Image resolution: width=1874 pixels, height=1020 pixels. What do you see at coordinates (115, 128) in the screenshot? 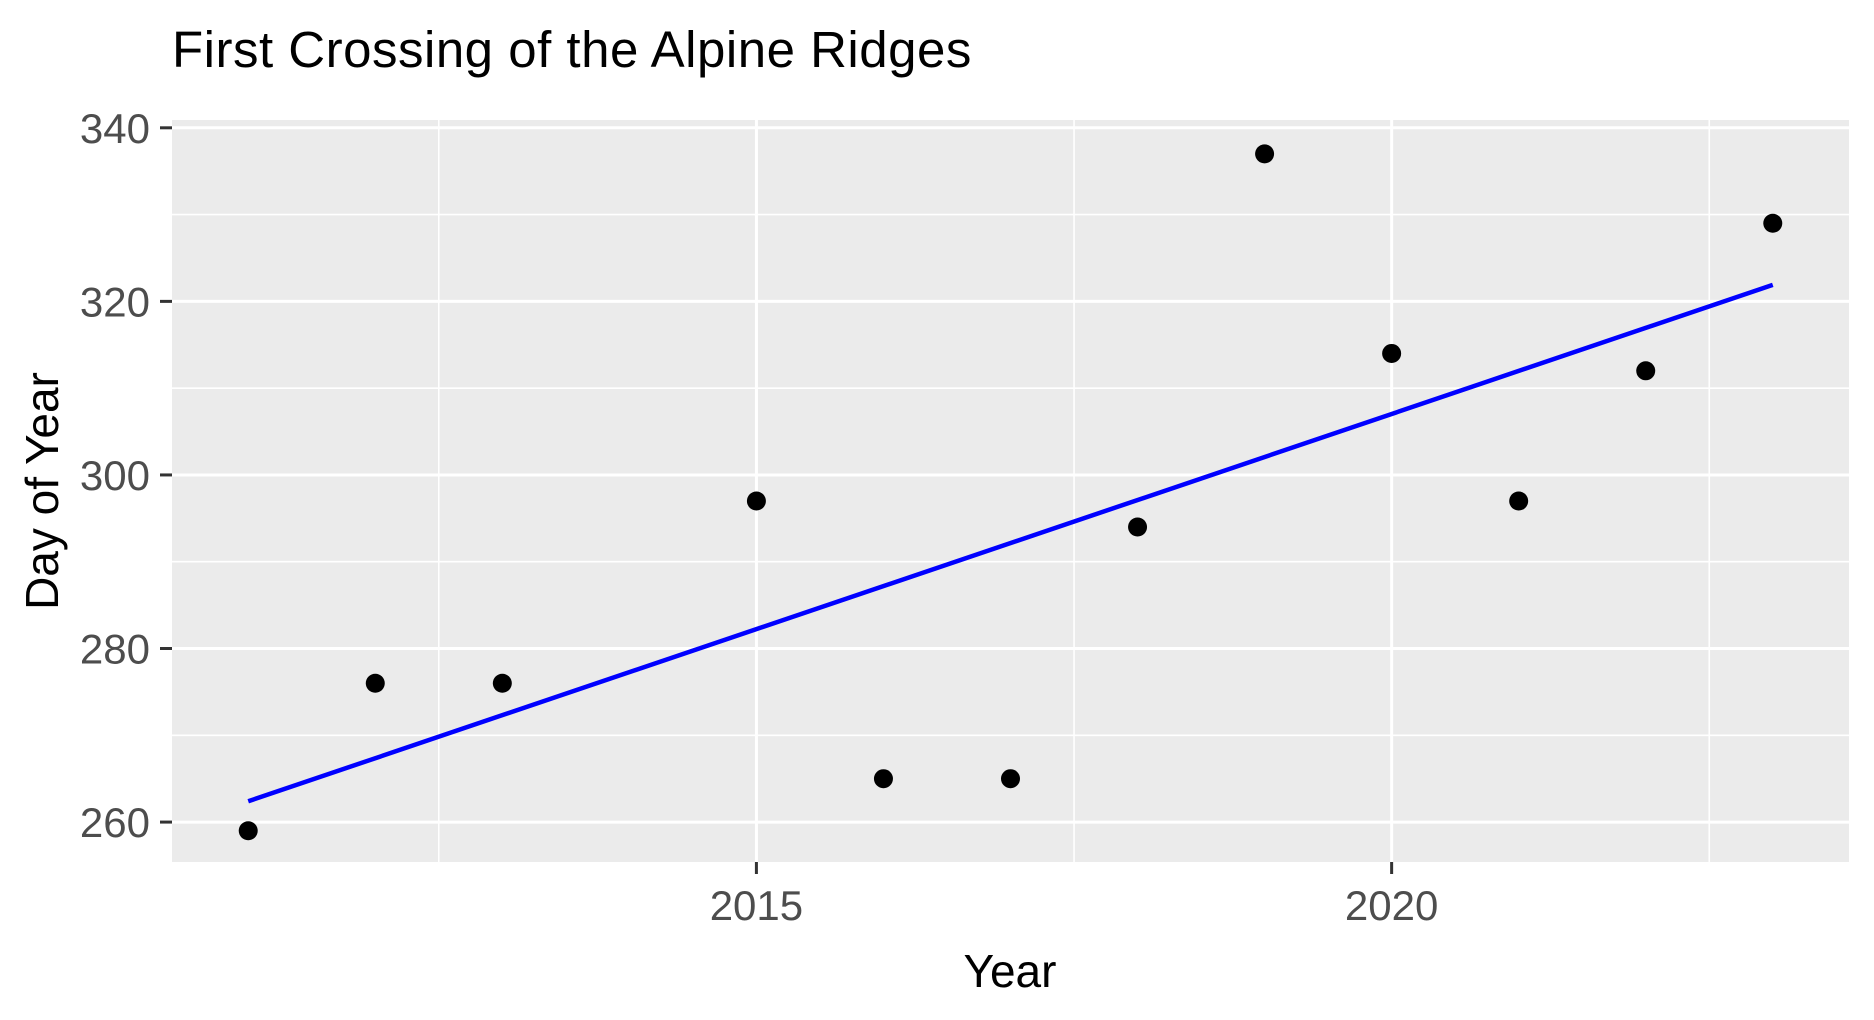
I see `y-tick-label: 340` at bounding box center [115, 128].